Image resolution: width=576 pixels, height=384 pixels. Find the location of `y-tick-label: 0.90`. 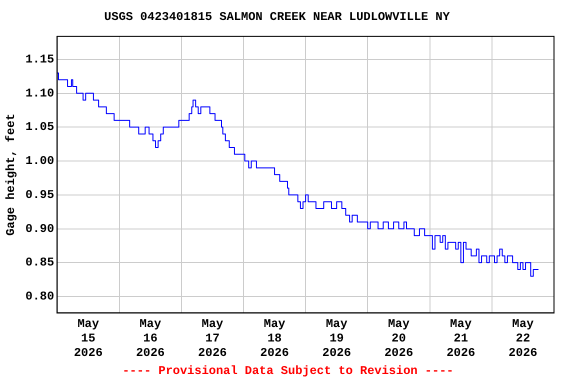

y-tick-label: 0.90 is located at coordinates (39, 229).